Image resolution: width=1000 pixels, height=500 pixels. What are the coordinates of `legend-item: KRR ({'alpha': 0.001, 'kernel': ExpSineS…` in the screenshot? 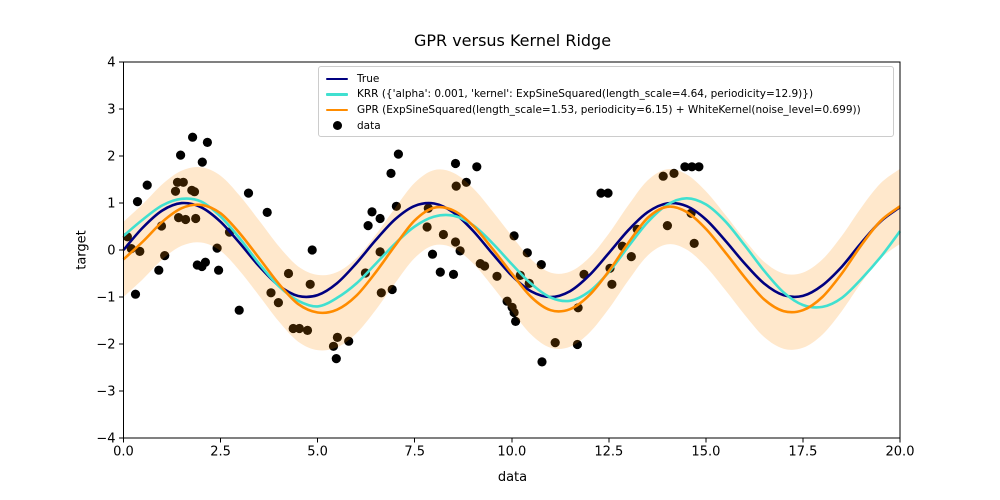 It's located at (609, 95).